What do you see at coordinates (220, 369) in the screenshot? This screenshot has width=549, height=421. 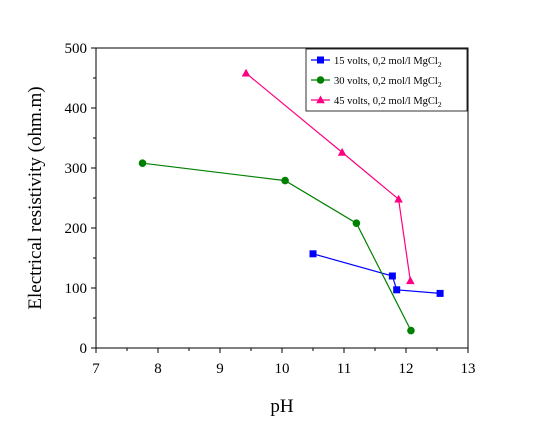 I see `x-tick-label: 9` at bounding box center [220, 369].